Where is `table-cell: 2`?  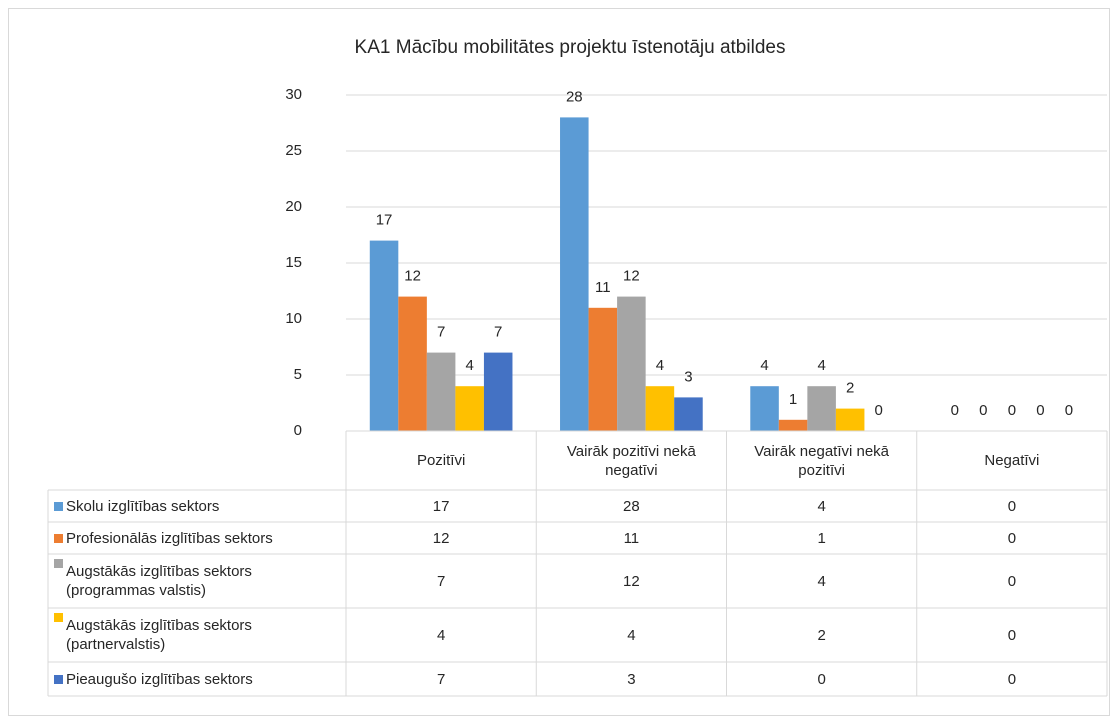
table-cell: 2 is located at coordinates (821, 635).